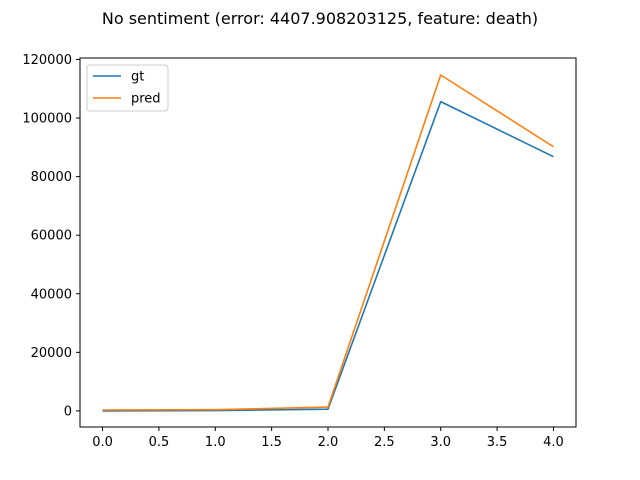 This screenshot has width=640, height=480. I want to click on x-tick-label: 3.0, so click(440, 442).